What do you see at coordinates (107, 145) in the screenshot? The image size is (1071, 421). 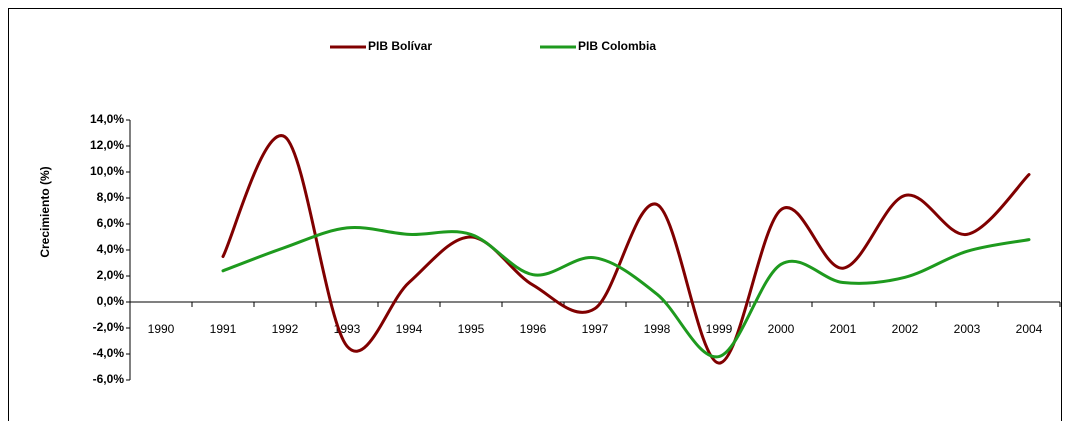 I see `y-tick-label: 12,0%` at bounding box center [107, 145].